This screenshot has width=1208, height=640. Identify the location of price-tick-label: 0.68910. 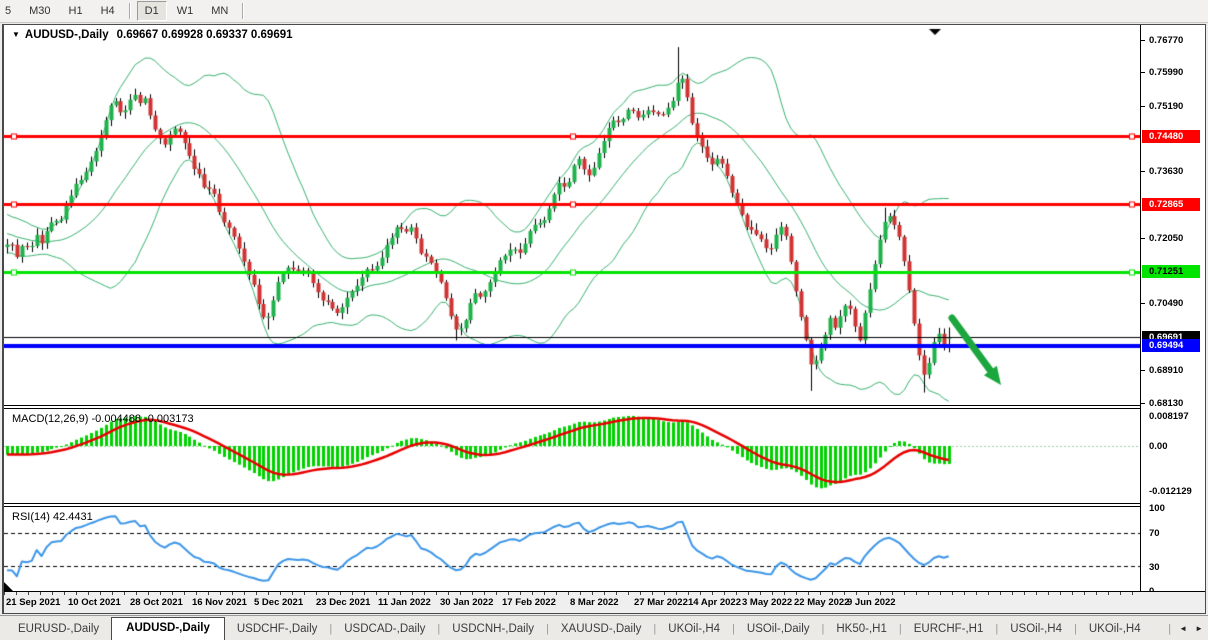
(1166, 370).